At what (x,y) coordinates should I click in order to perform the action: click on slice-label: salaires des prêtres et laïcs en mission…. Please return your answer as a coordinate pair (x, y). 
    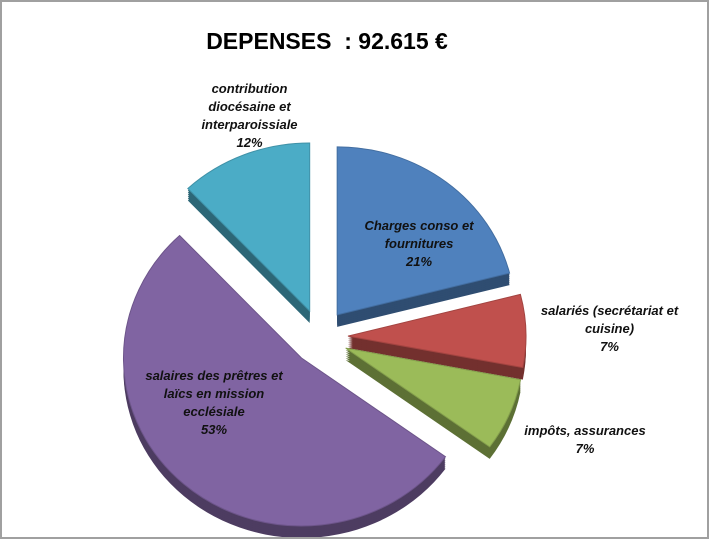
    Looking at the image, I should click on (214, 403).